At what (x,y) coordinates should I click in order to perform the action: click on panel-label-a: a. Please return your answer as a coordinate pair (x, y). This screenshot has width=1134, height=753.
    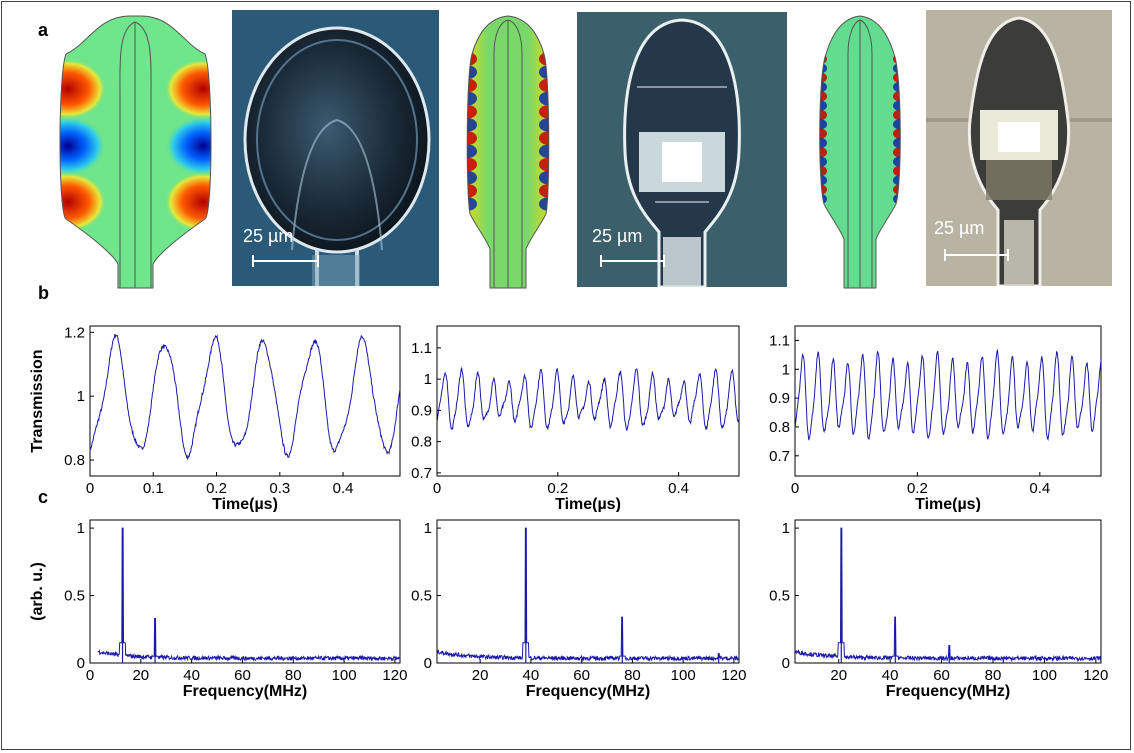
    Looking at the image, I should click on (43, 30).